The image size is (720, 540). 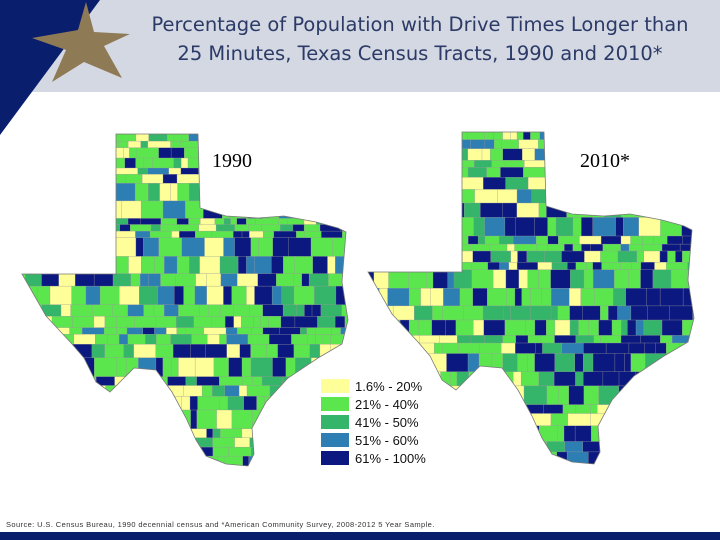 What do you see at coordinates (373, 458) in the screenshot?
I see `legend-item: 61% - 100%` at bounding box center [373, 458].